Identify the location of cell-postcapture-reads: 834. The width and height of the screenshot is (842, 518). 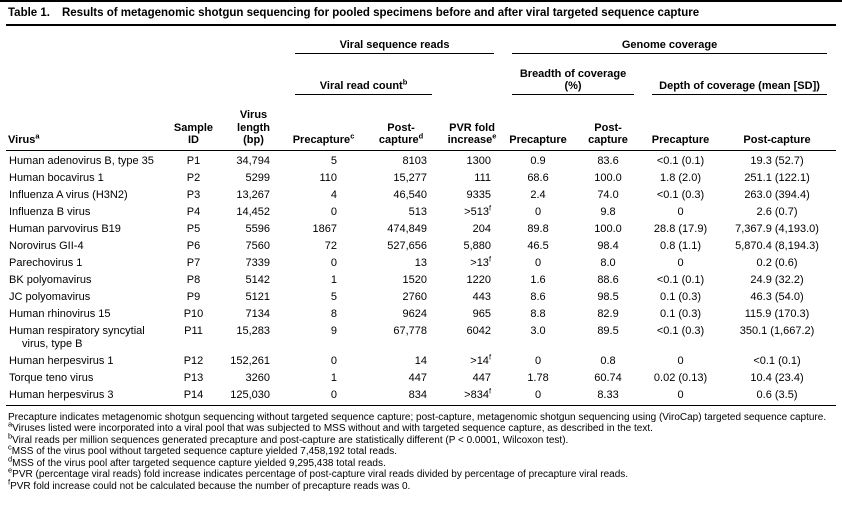
(401, 396).